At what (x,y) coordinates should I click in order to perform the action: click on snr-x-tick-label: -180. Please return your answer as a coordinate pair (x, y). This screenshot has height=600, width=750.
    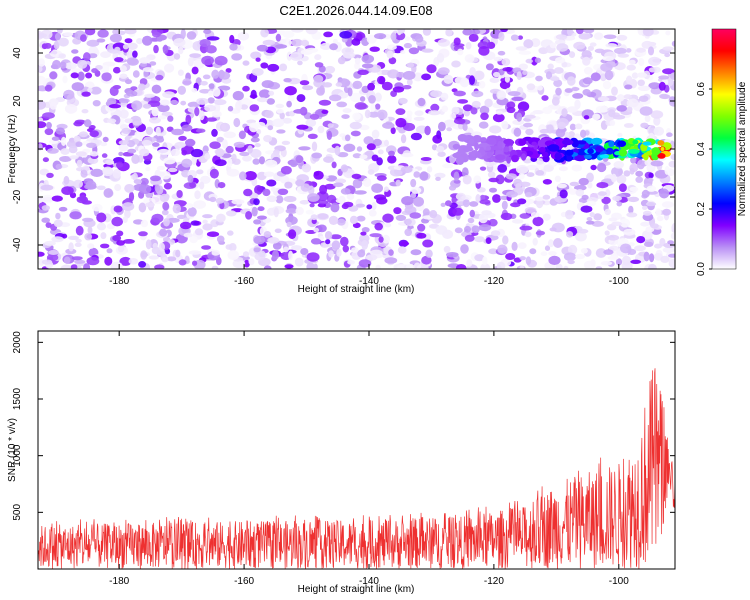
    Looking at the image, I should click on (119, 581).